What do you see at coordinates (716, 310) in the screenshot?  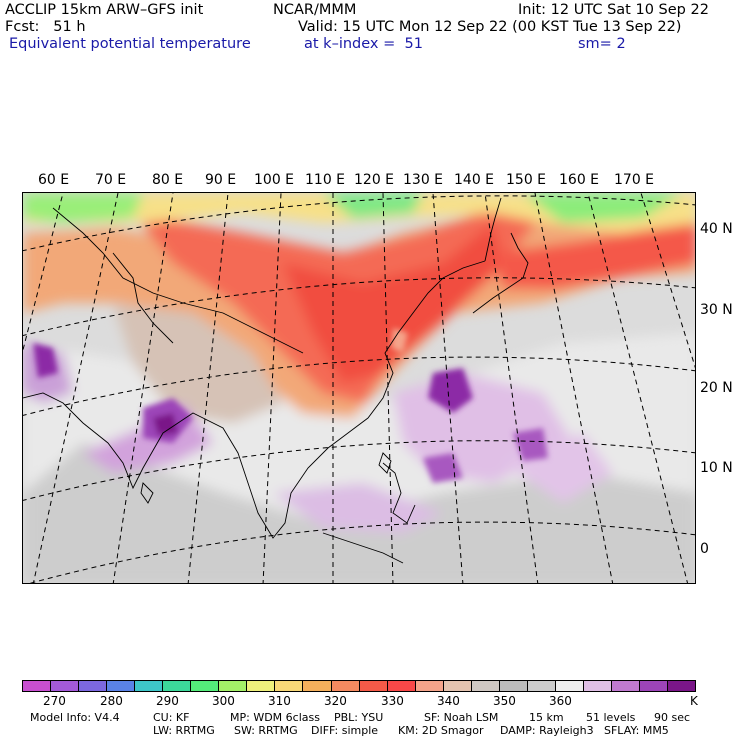 I see `lat-label: 30 N` at bounding box center [716, 310].